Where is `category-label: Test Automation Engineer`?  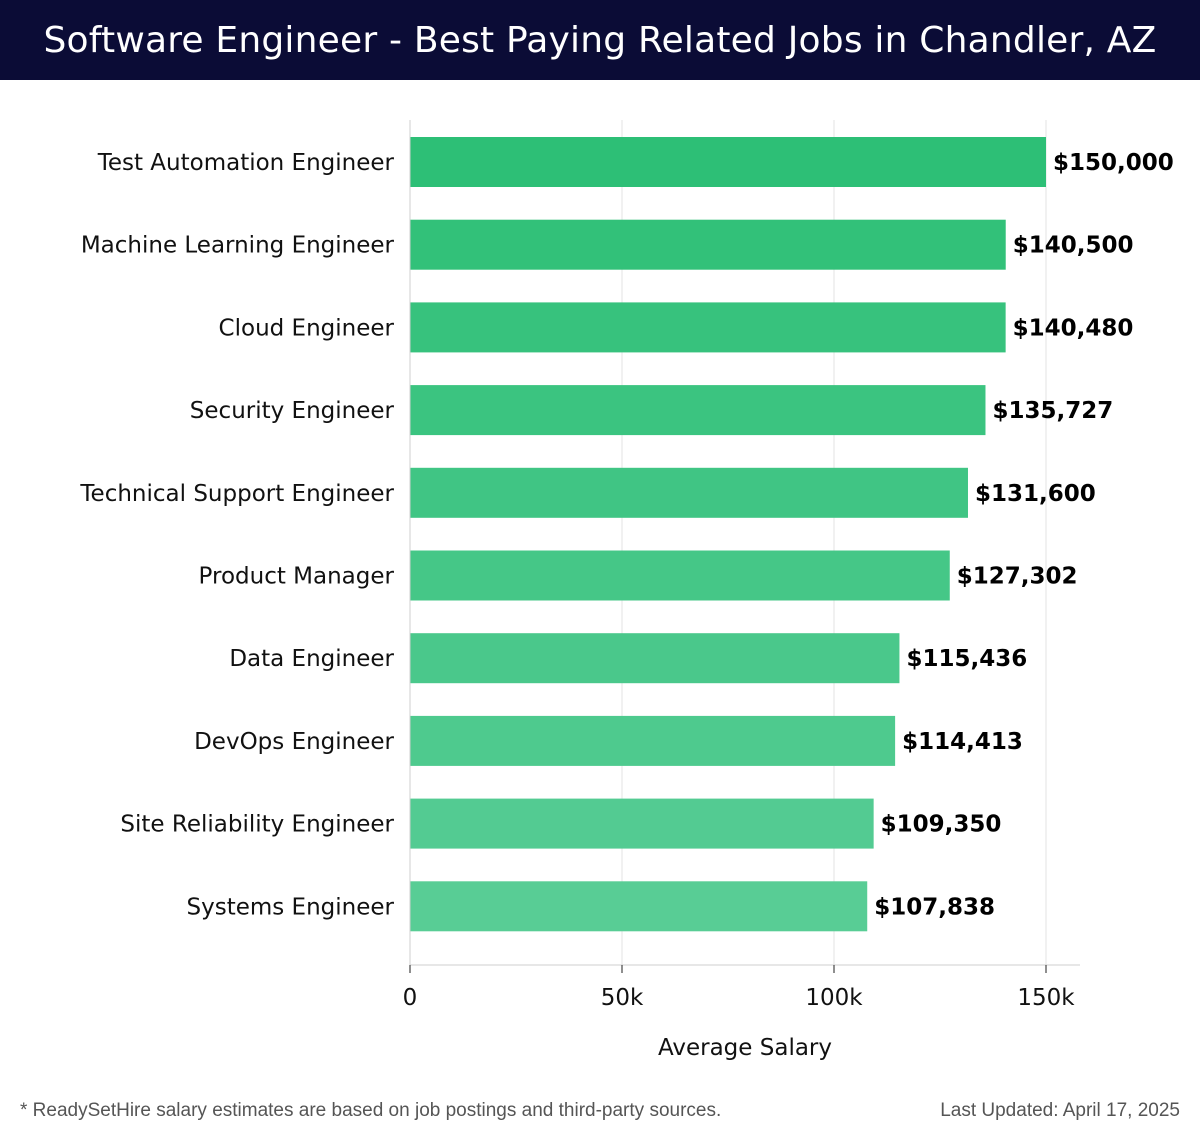
category-label: Test Automation Engineer is located at coordinates (246, 163).